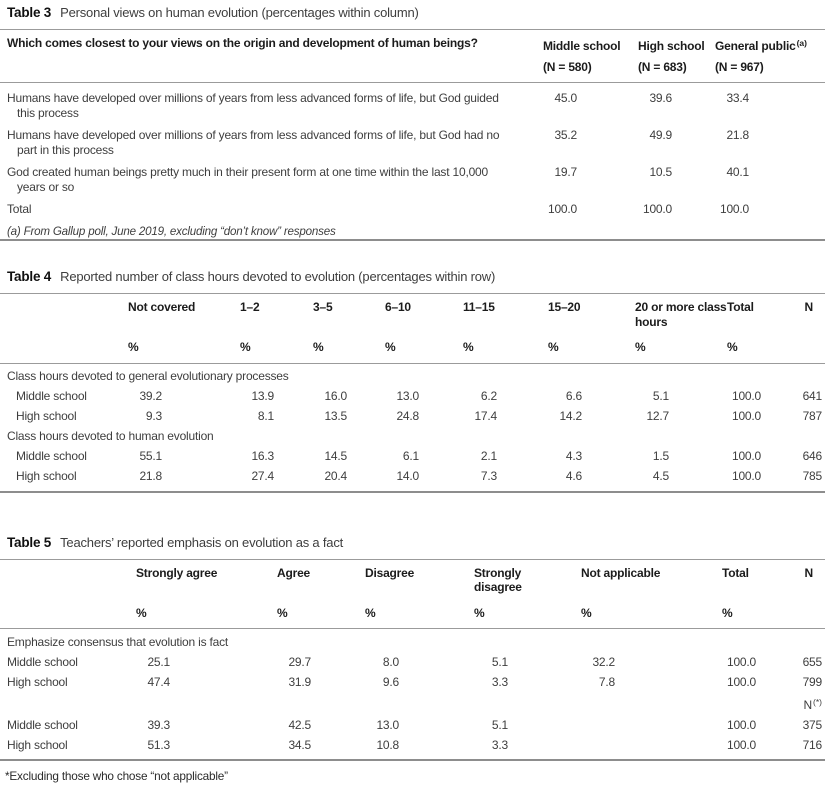 This screenshot has height=786, width=825. I want to click on cell-value: 29.7, so click(299, 661).